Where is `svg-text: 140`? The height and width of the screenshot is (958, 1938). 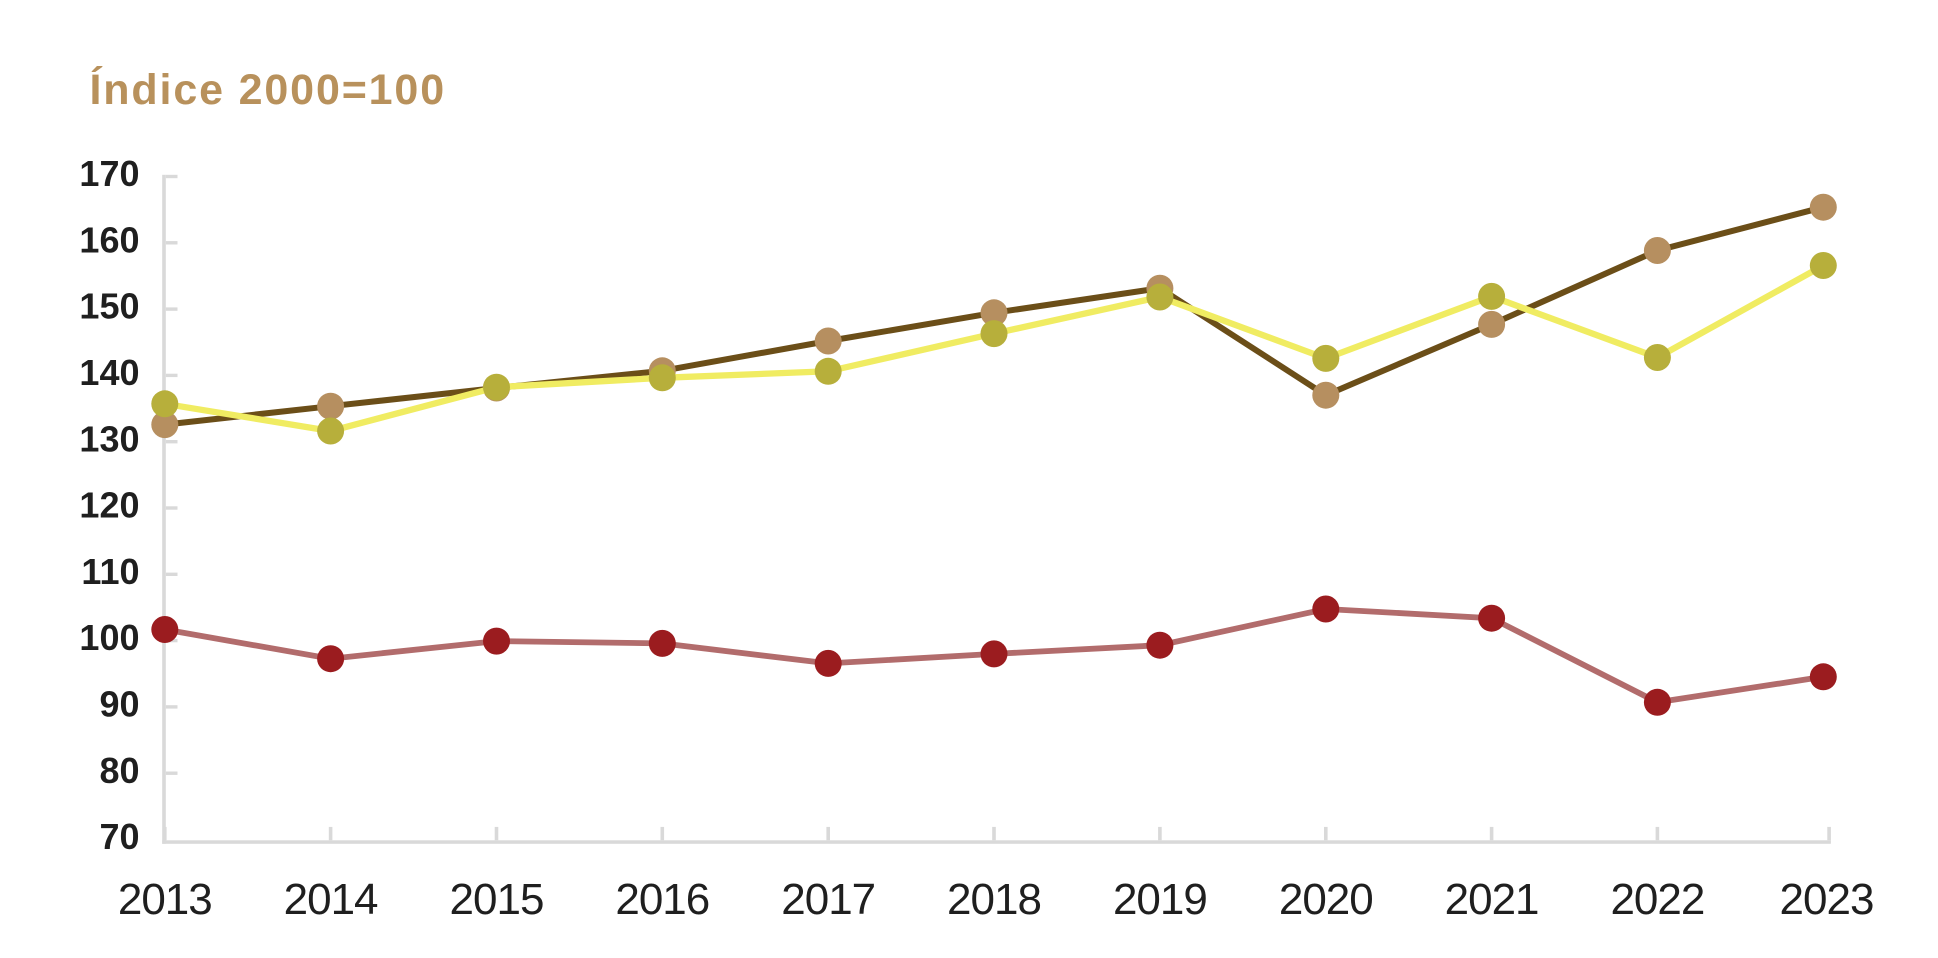 svg-text: 140 is located at coordinates (109, 372).